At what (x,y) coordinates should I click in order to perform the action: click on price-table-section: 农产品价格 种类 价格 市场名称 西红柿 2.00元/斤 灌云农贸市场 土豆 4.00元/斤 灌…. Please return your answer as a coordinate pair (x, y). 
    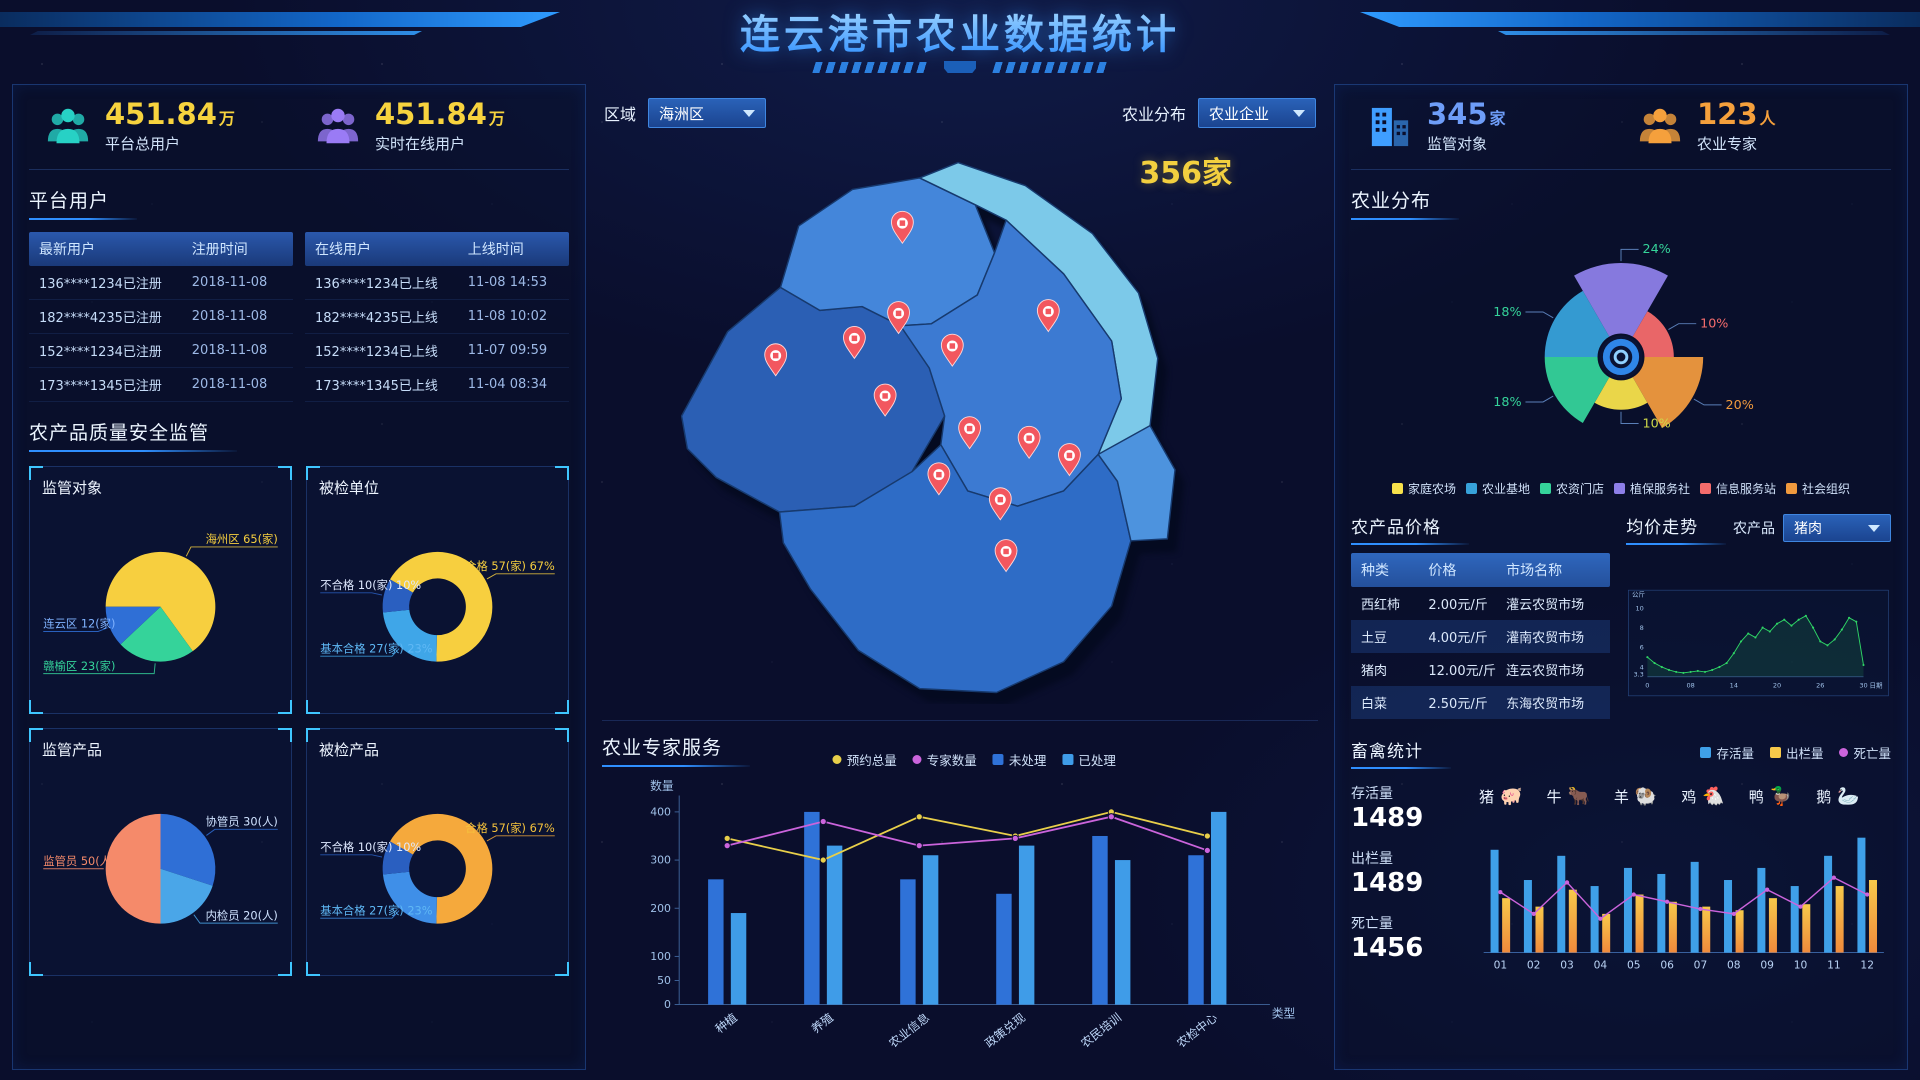
    Looking at the image, I should click on (1481, 615).